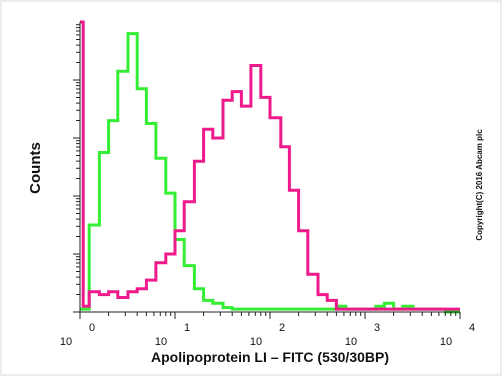  I want to click on y-axis-label: Counts, so click(35, 168).